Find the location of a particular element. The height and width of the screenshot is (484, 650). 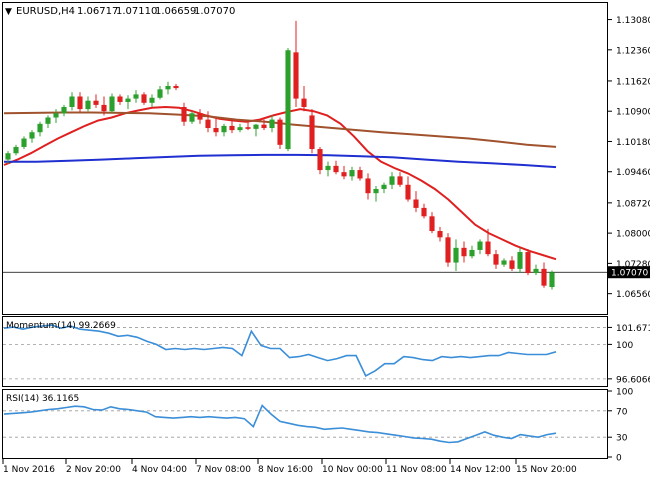

momentum-line is located at coordinates (280, 351).